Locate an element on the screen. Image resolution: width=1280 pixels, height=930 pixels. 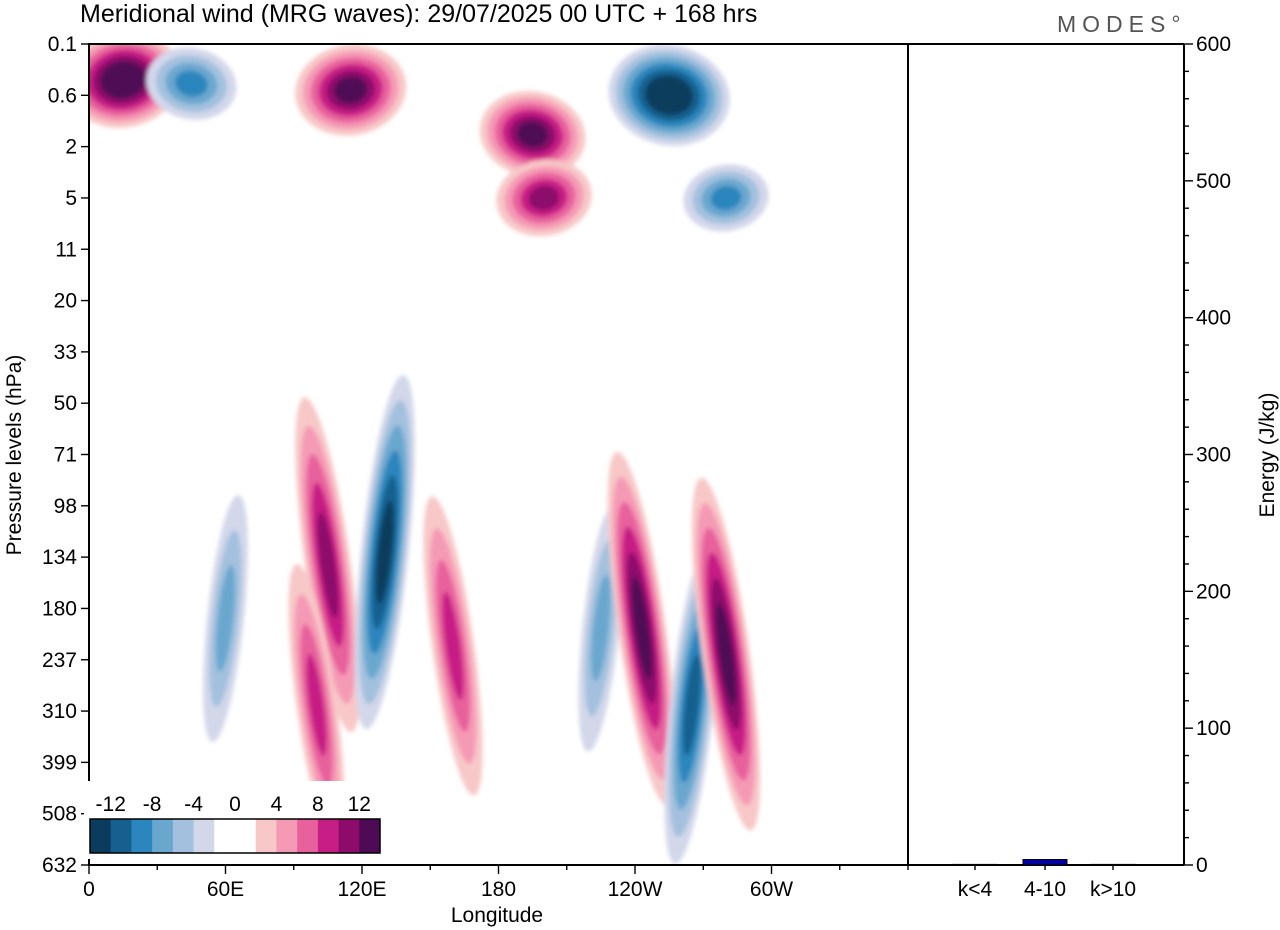
colorbar-label: 0 is located at coordinates (235, 804).